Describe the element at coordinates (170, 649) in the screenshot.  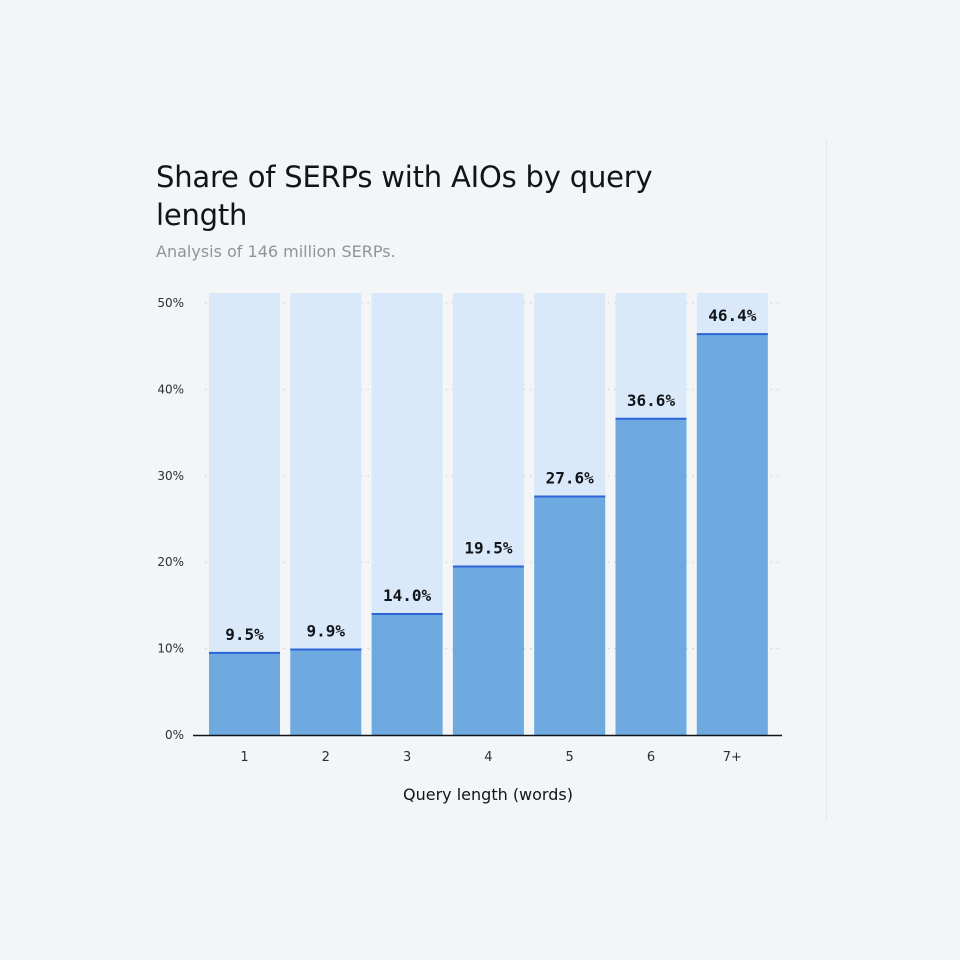
I see `y-tick-label: 10%` at that location.